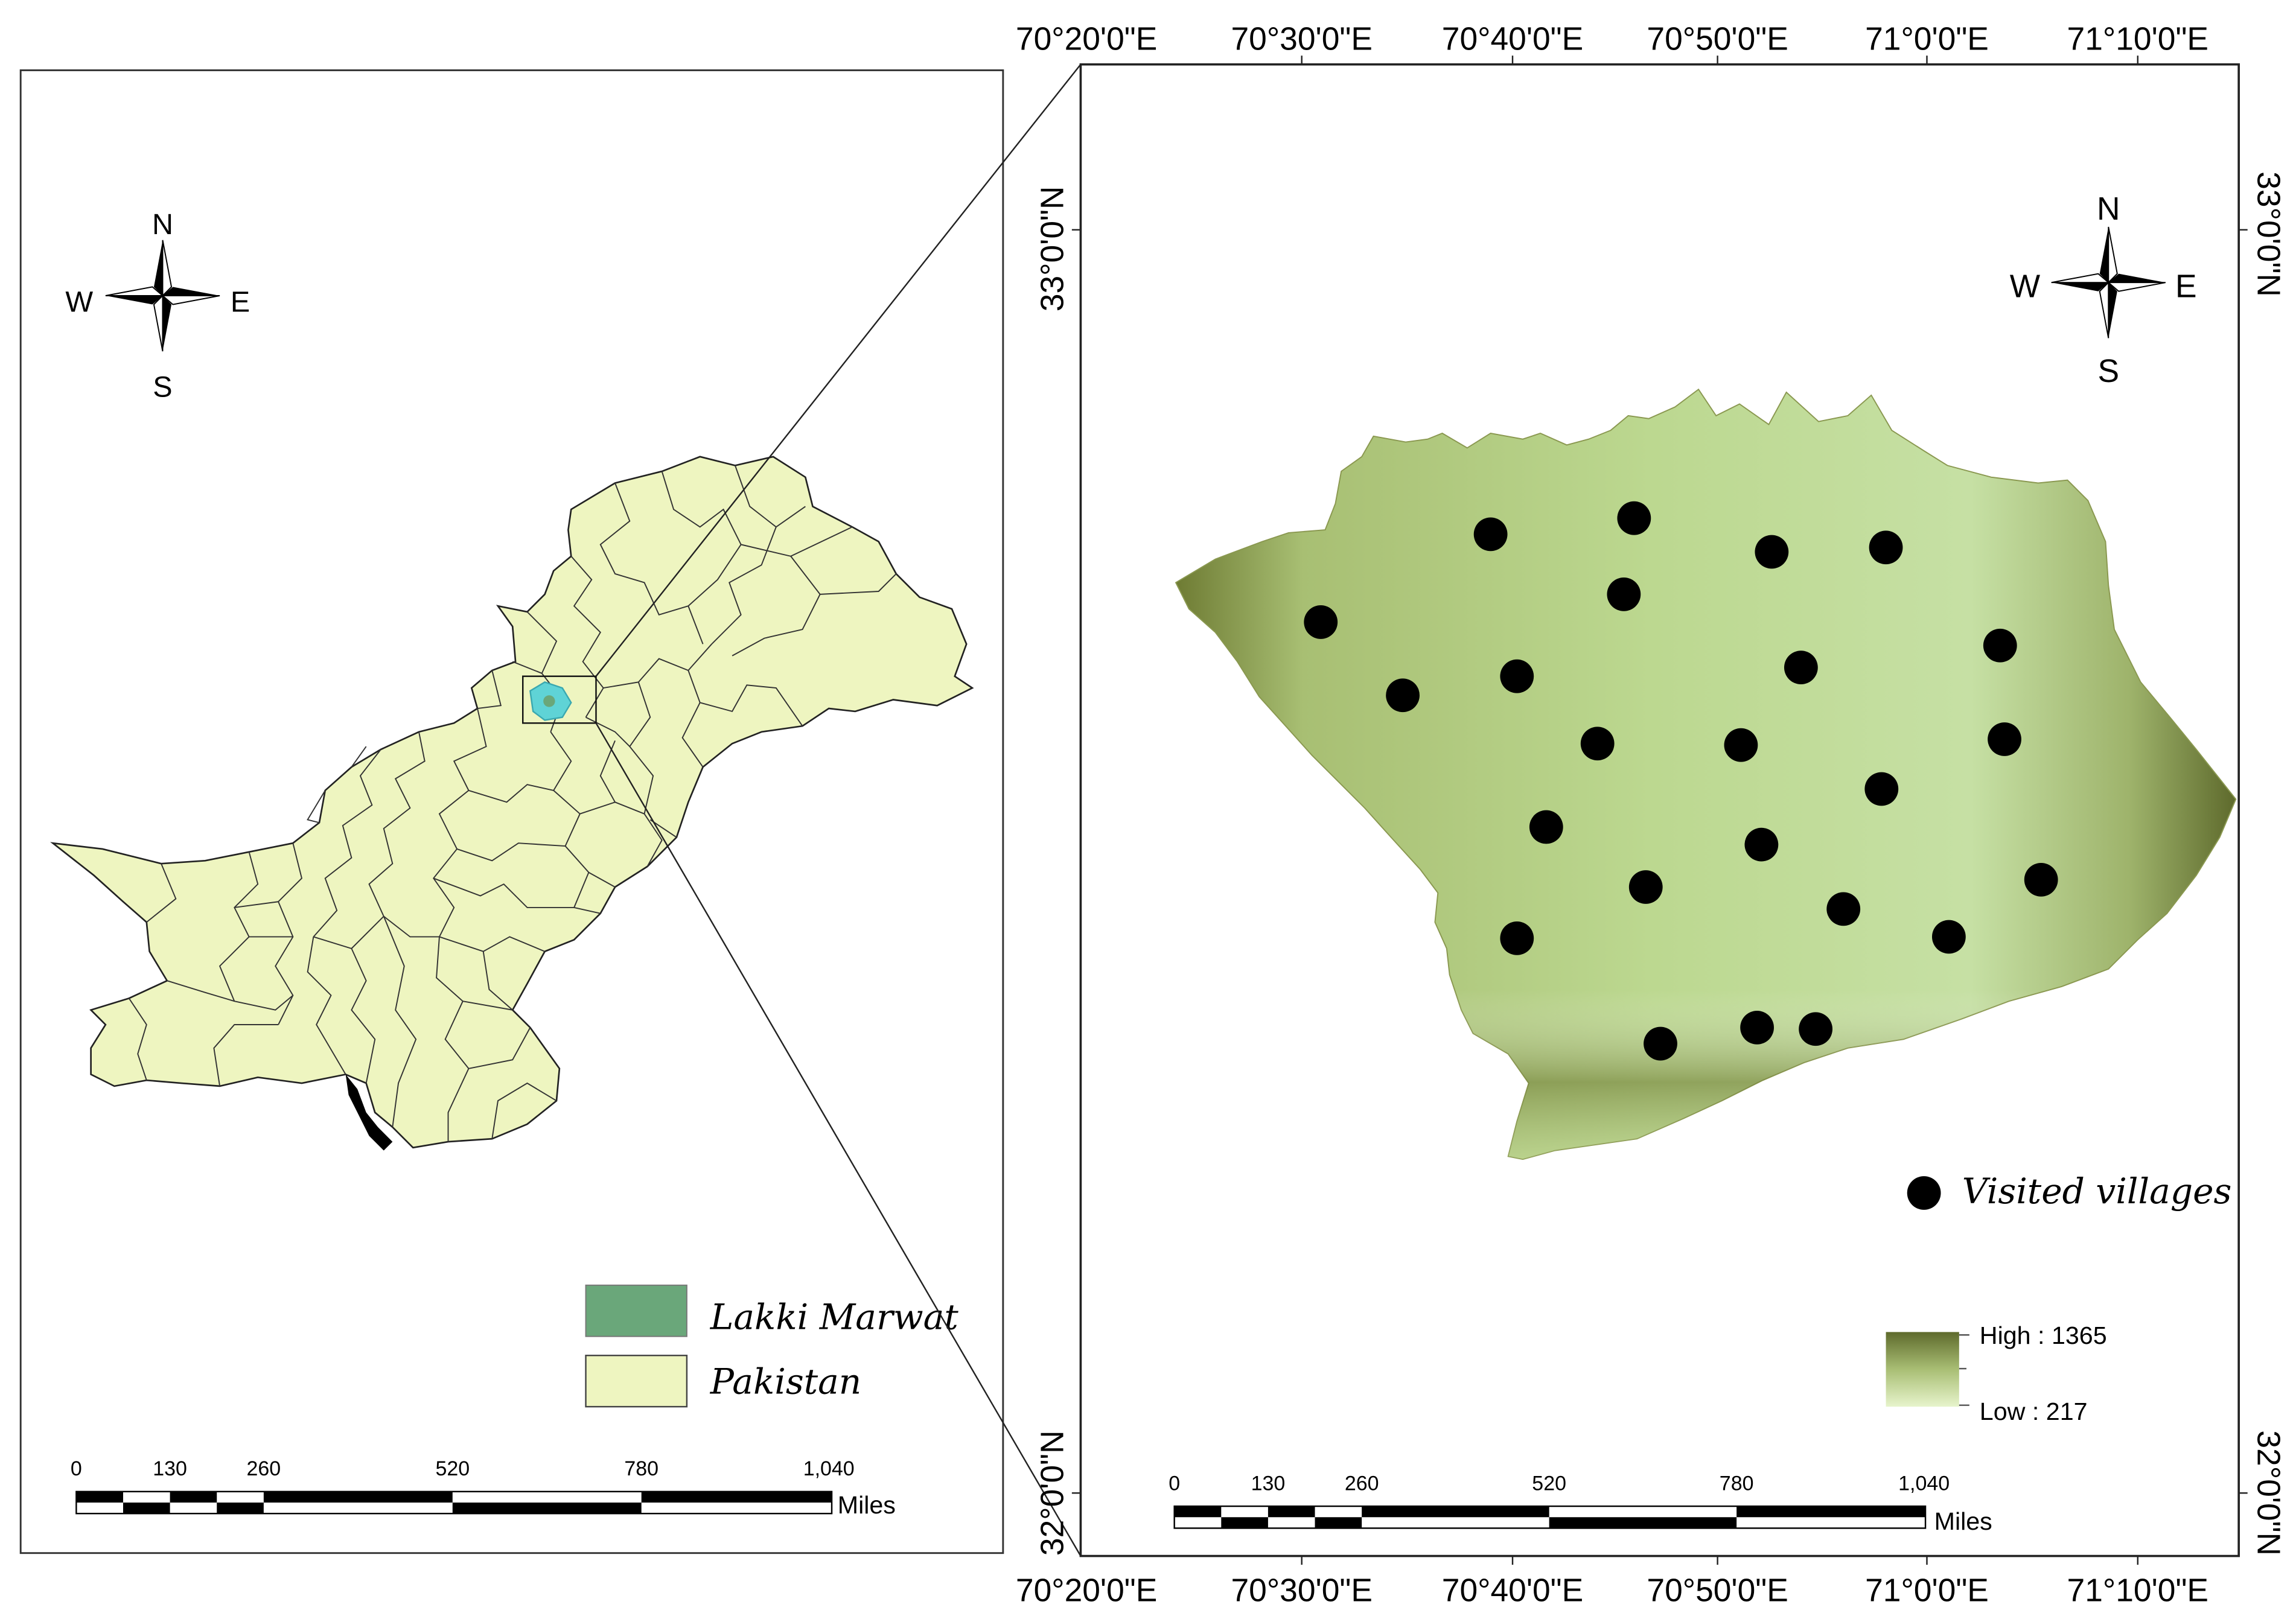 The width and height of the screenshot is (2296, 1616). I want to click on elevation-ramp, so click(1922, 1369).